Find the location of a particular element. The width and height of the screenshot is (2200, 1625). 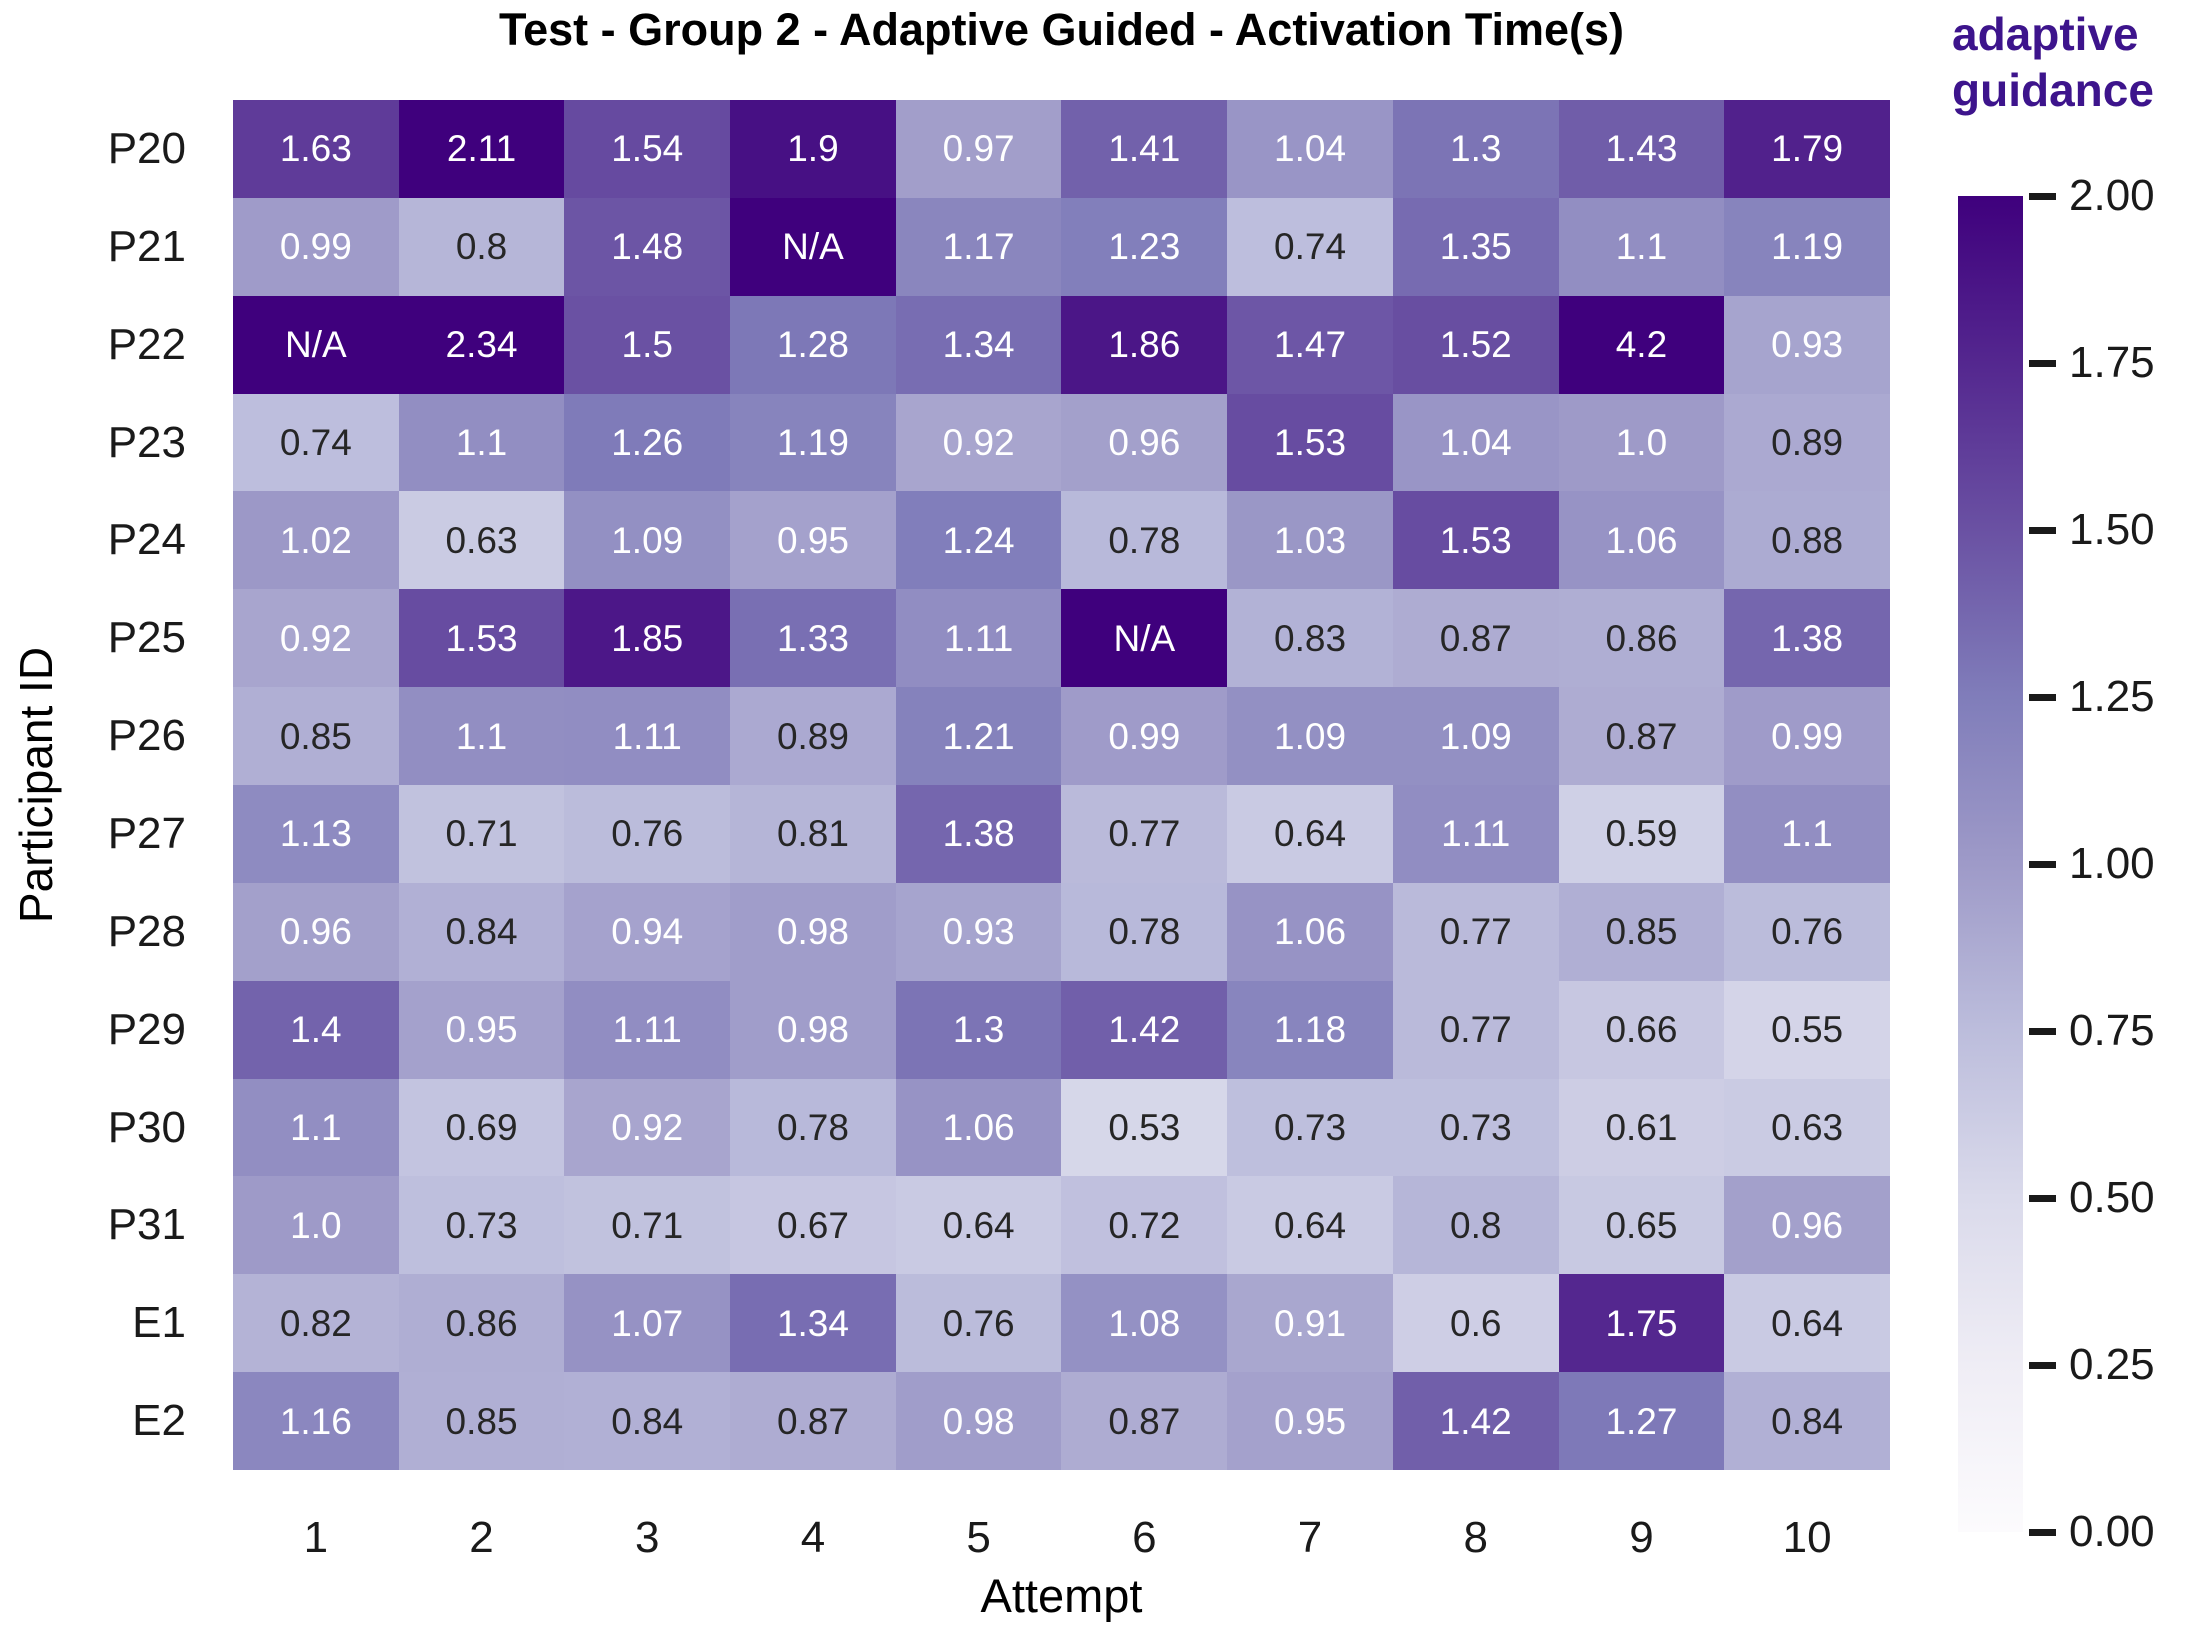

heatmap-cell: 1.19 is located at coordinates (813, 442).